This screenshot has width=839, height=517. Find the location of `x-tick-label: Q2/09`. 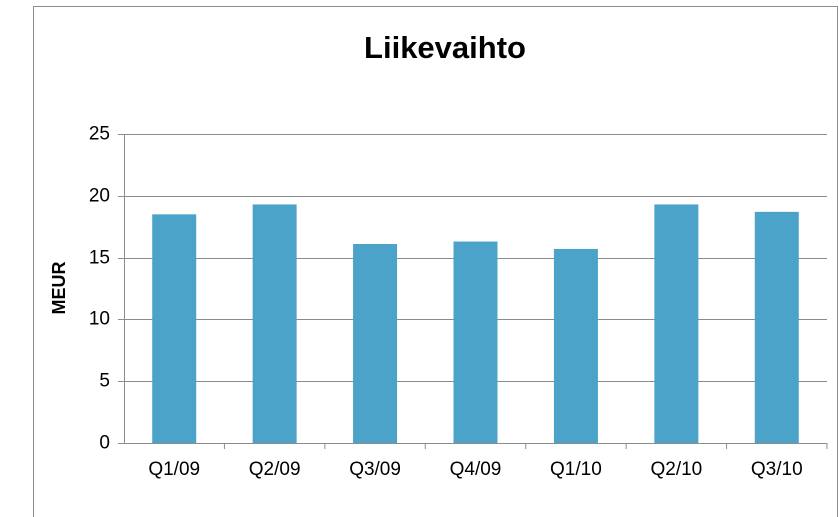

x-tick-label: Q2/09 is located at coordinates (275, 469).